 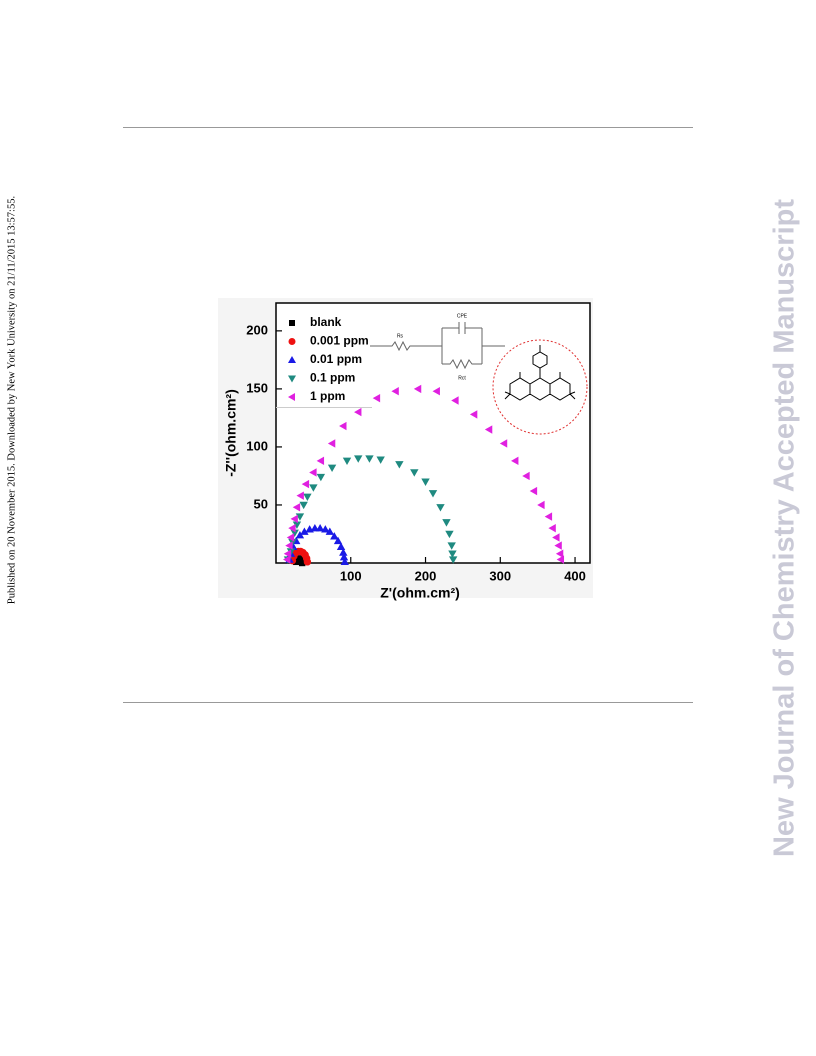 I want to click on x-axis-label: Z'(ohm.cm²), so click(x=420, y=593).